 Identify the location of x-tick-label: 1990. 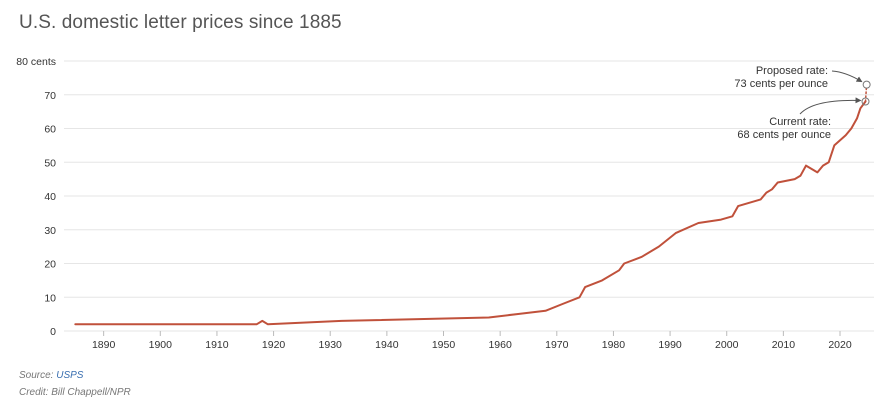
(670, 345).